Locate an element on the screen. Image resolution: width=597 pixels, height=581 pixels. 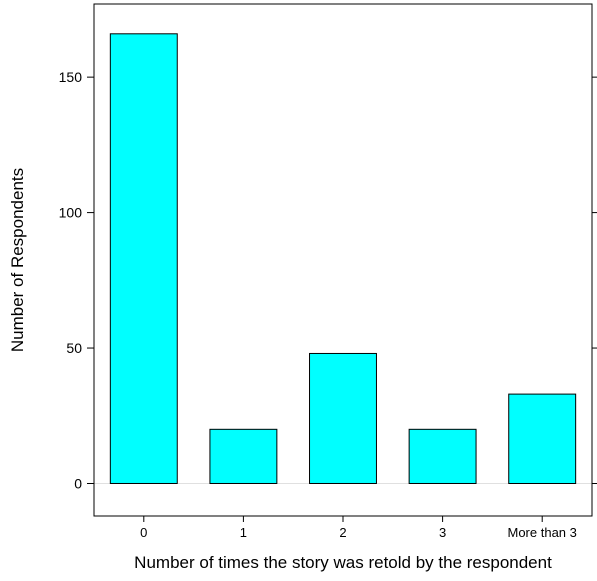
y-tick-label-3: 150 is located at coordinates (71, 77).